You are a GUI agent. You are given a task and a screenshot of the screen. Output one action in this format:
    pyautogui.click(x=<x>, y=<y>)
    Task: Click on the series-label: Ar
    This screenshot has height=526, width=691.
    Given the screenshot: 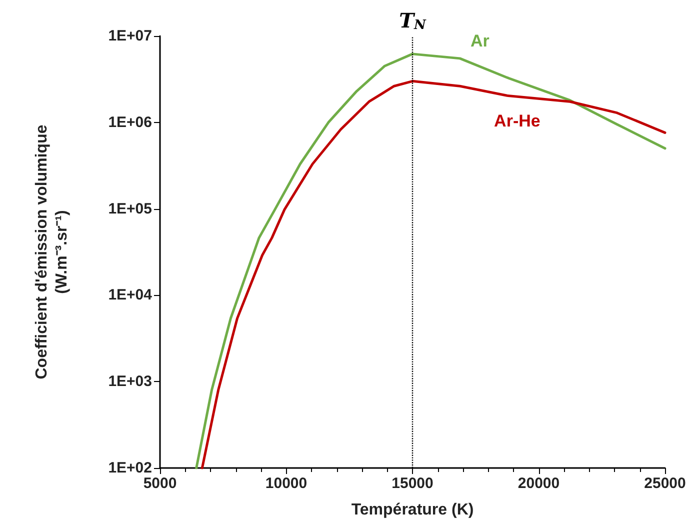 What is the action you would take?
    pyautogui.click(x=480, y=40)
    